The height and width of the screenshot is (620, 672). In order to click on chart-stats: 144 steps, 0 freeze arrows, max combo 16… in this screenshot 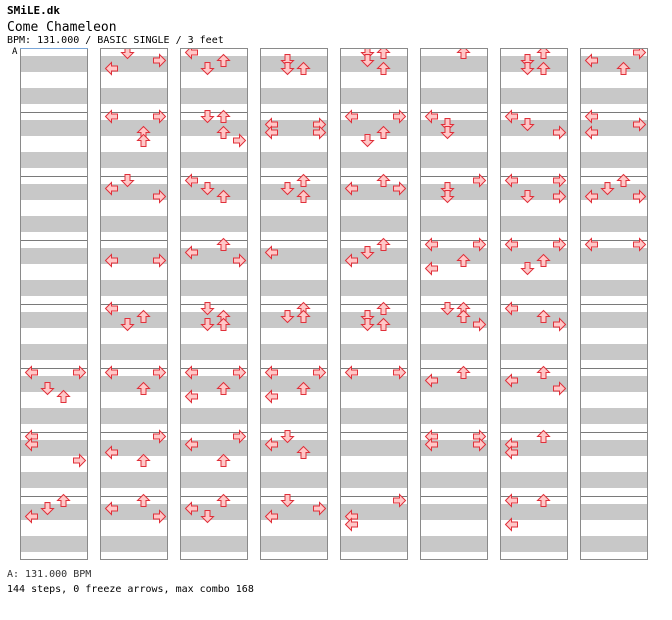, I will do `click(130, 589)`.